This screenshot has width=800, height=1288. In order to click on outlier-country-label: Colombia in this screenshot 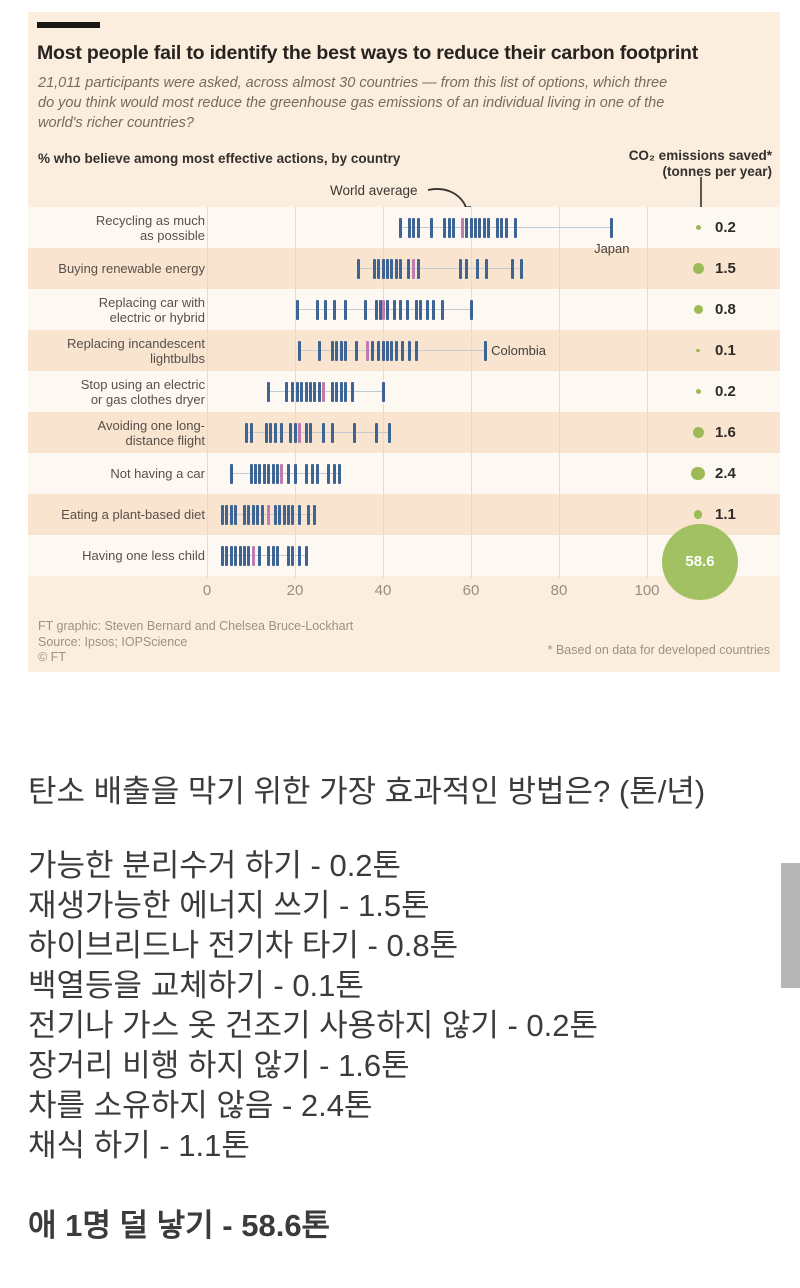, I will do `click(518, 350)`.